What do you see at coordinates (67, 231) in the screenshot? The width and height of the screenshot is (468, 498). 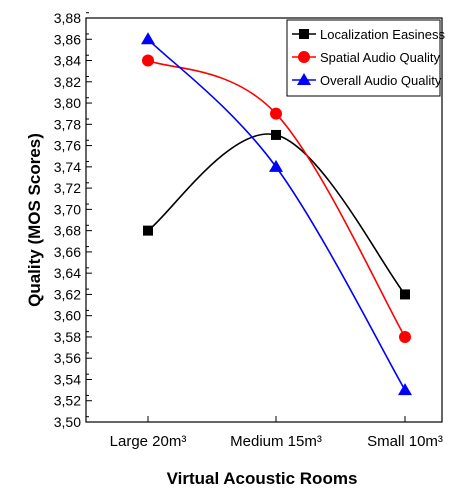 I see `y-tick-label: 3,68` at bounding box center [67, 231].